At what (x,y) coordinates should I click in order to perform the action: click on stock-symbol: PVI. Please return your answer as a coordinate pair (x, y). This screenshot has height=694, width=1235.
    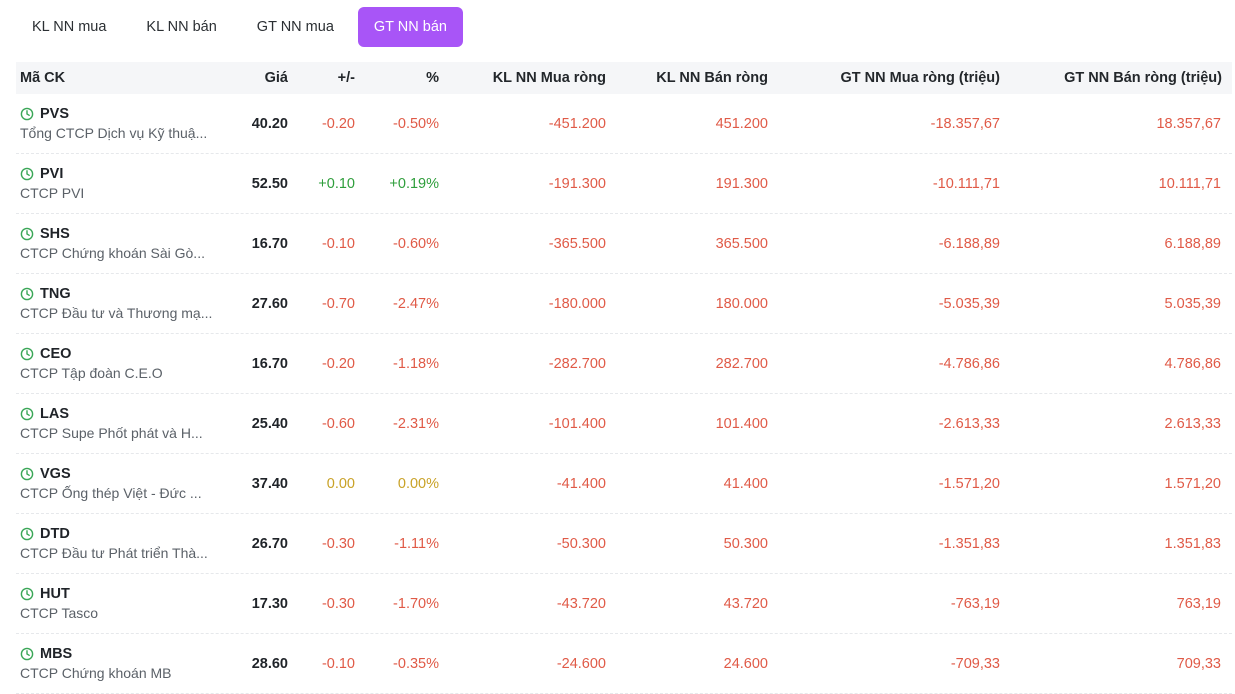
    Looking at the image, I should click on (52, 174).